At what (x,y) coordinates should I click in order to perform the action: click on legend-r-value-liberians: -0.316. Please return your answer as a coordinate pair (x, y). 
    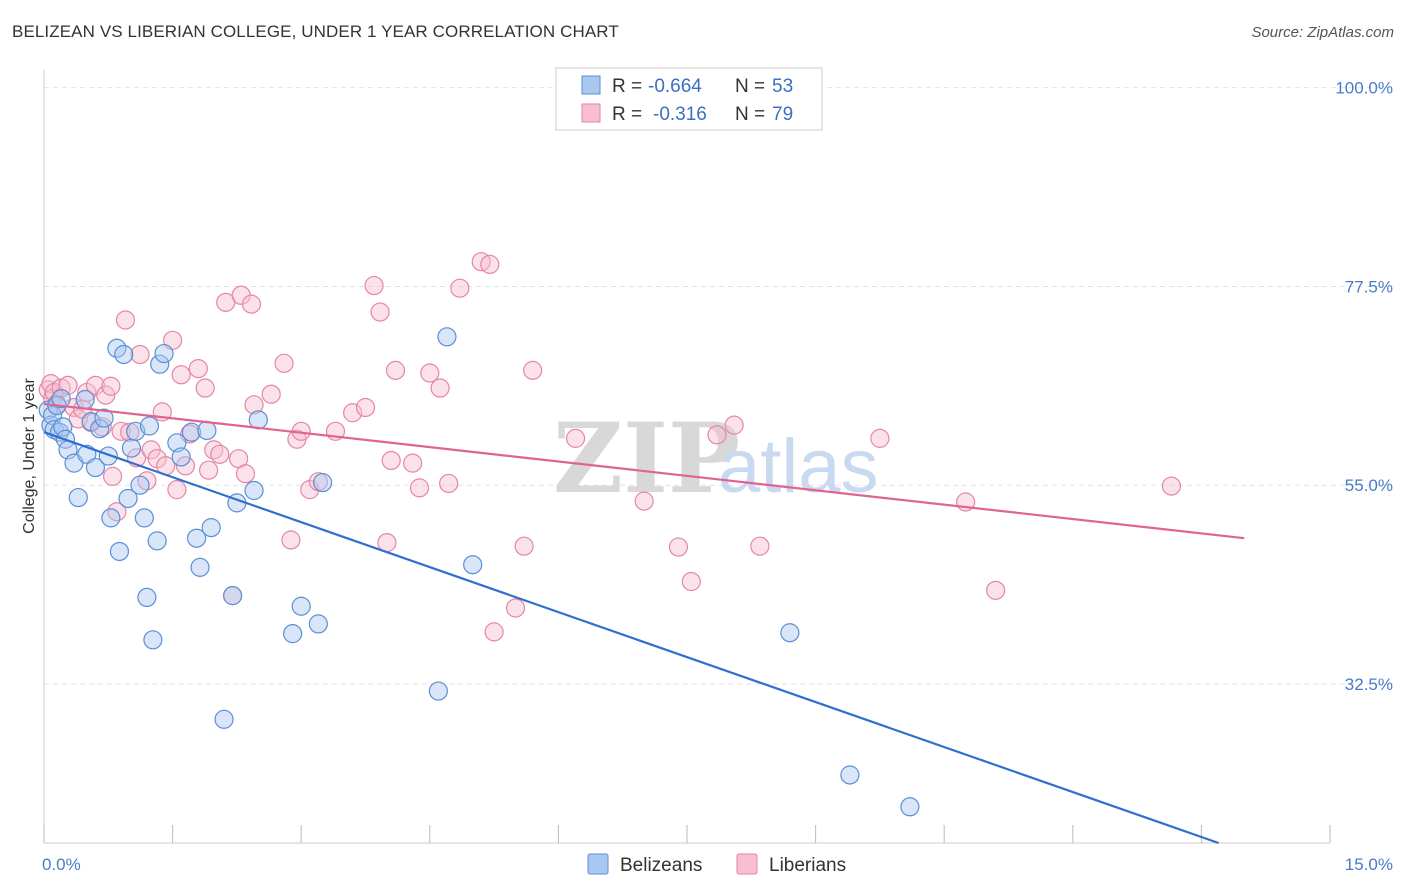
    Looking at the image, I should click on (680, 114).